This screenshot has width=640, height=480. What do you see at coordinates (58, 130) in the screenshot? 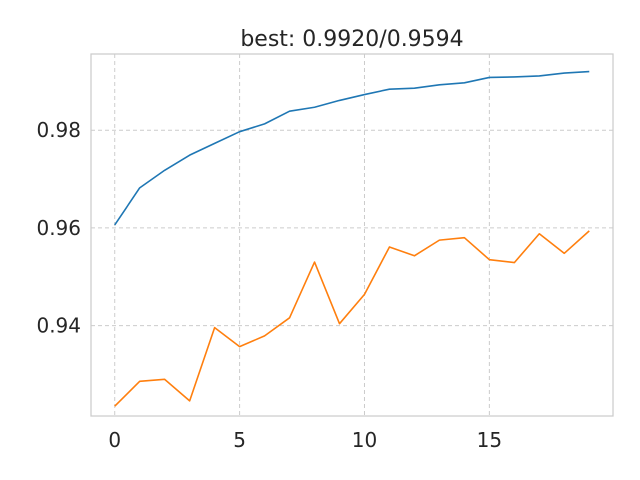
I see `y-tick-label: 0.98` at bounding box center [58, 130].